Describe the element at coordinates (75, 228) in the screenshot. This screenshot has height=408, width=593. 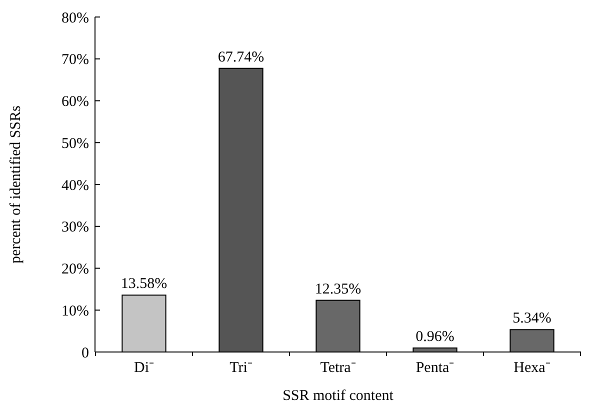
I see `y-tick-label: 30%` at that location.